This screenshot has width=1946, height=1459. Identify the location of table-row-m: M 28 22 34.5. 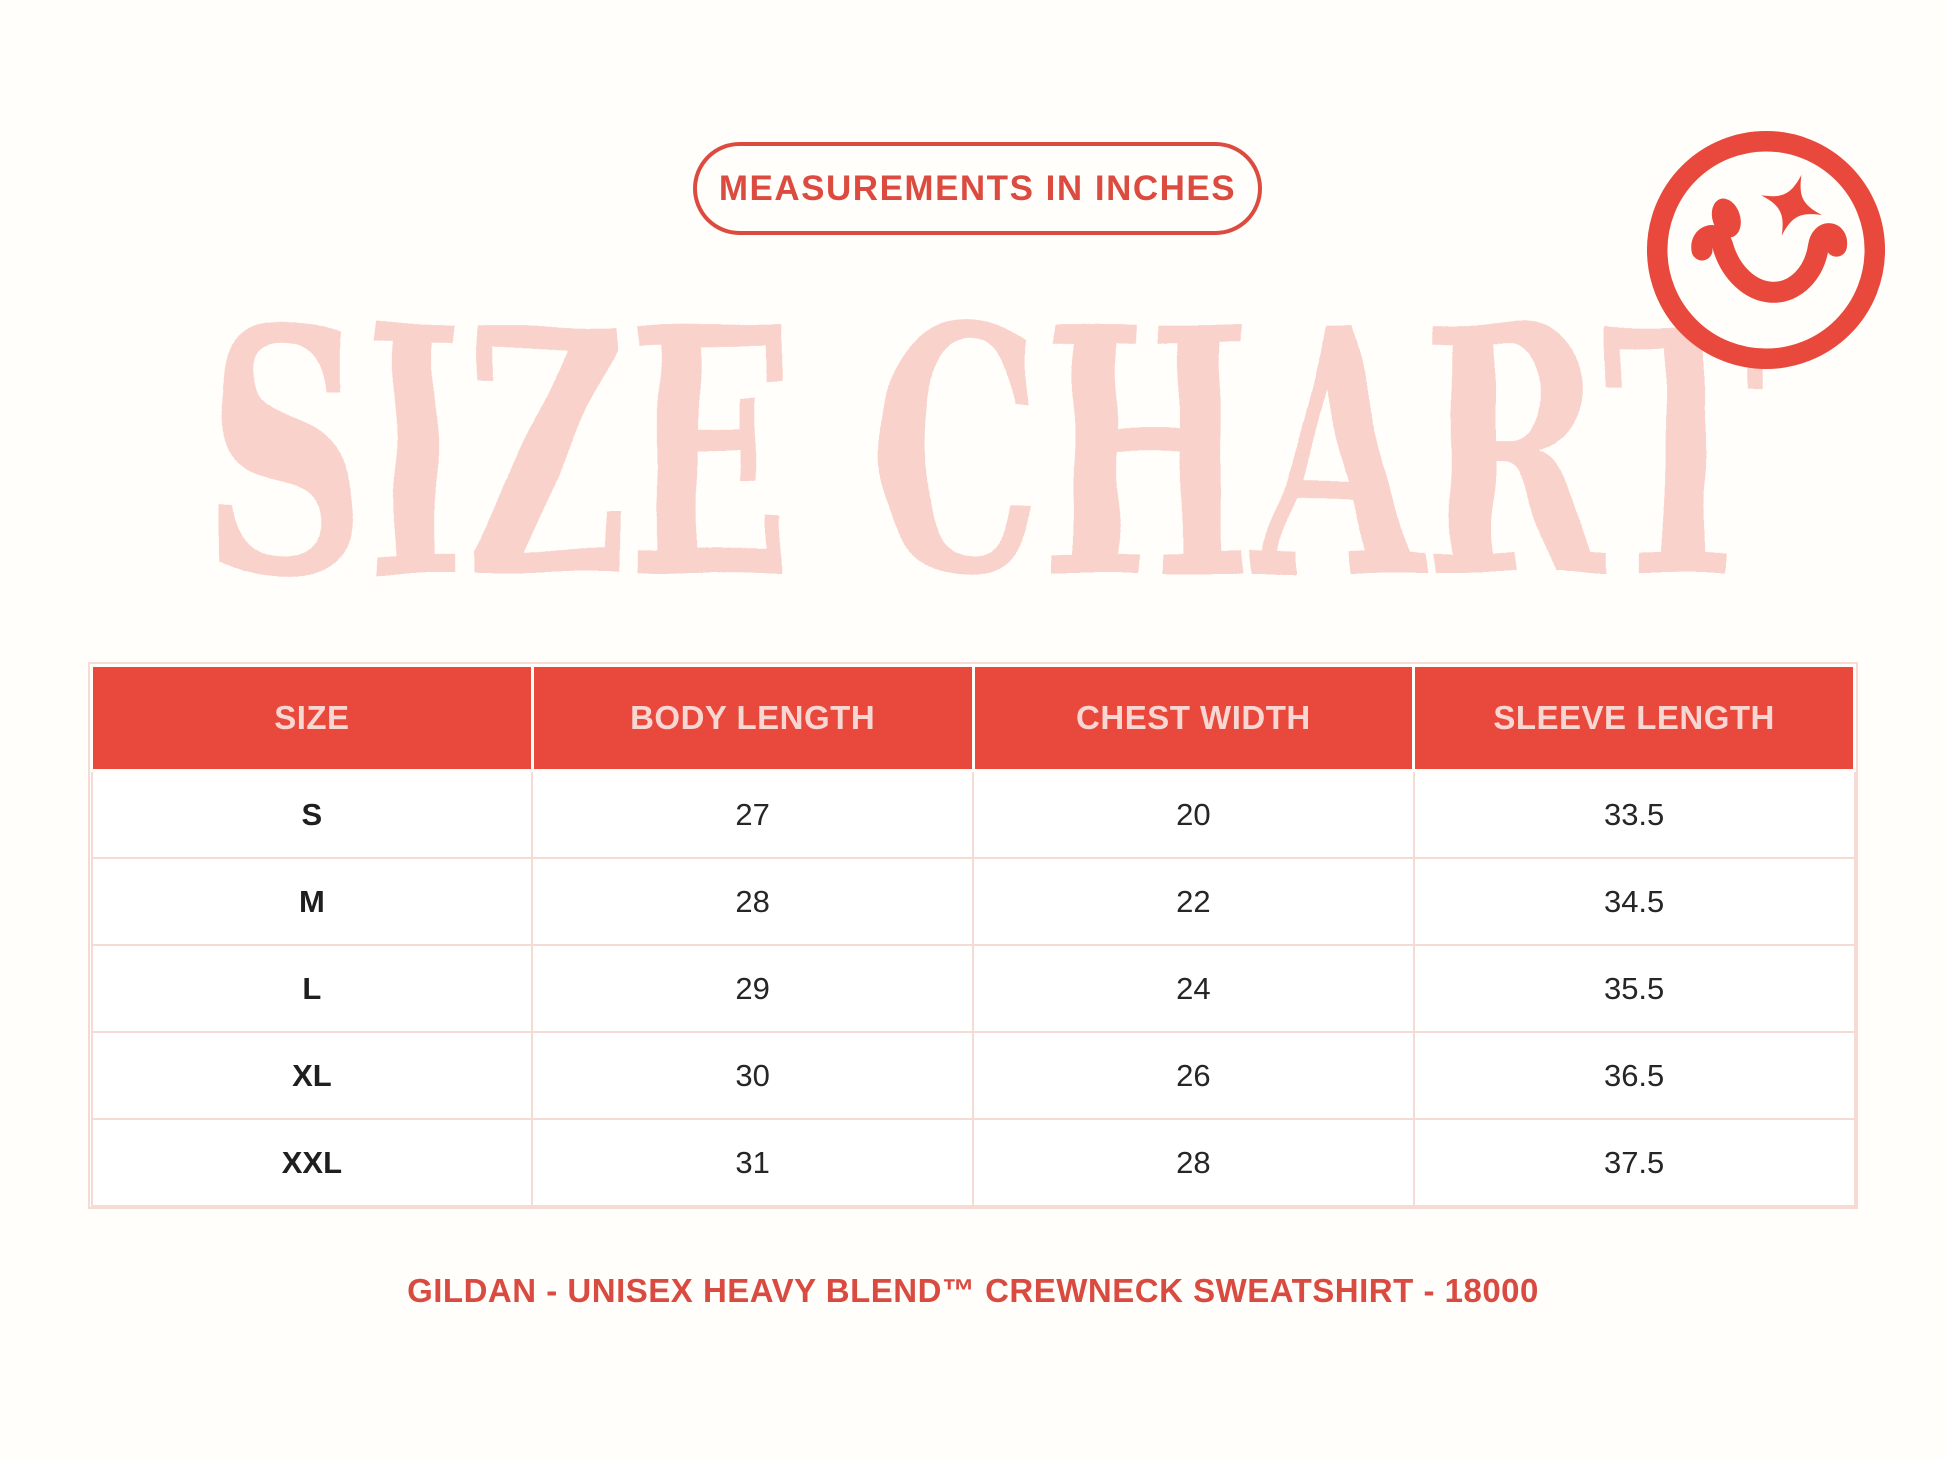
(973, 901).